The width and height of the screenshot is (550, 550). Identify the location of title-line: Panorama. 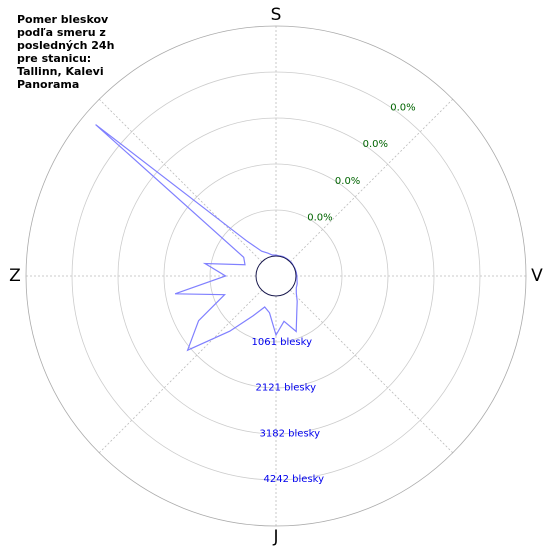
(48, 84).